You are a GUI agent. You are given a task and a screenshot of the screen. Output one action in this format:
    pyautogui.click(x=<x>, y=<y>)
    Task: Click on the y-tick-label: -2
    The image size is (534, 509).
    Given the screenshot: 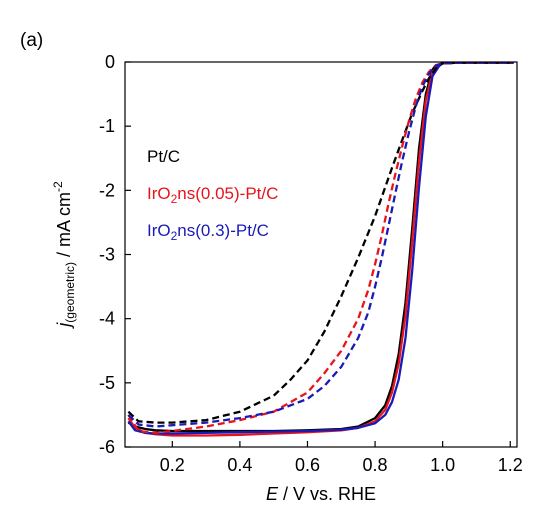 What is the action you would take?
    pyautogui.click(x=107, y=190)
    